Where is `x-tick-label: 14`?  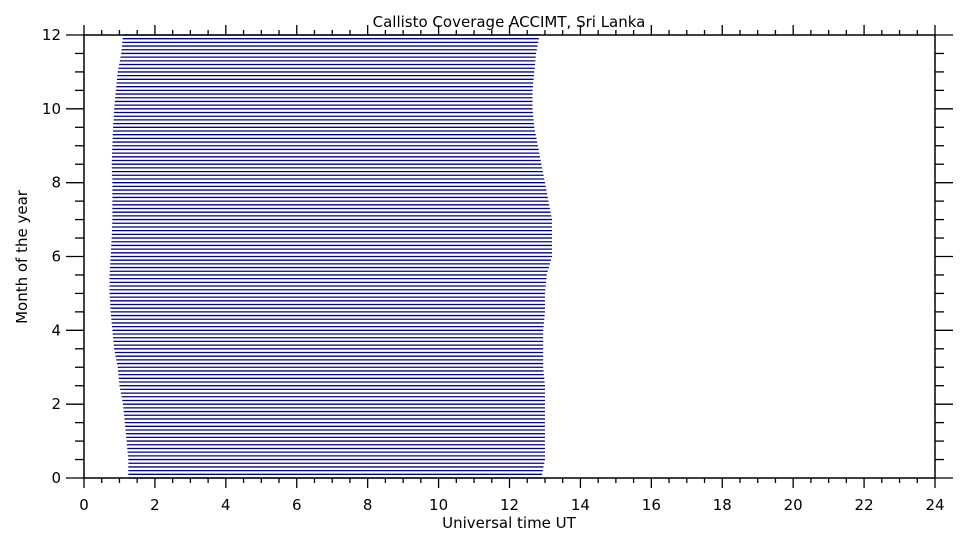 x-tick-label: 14 is located at coordinates (580, 505).